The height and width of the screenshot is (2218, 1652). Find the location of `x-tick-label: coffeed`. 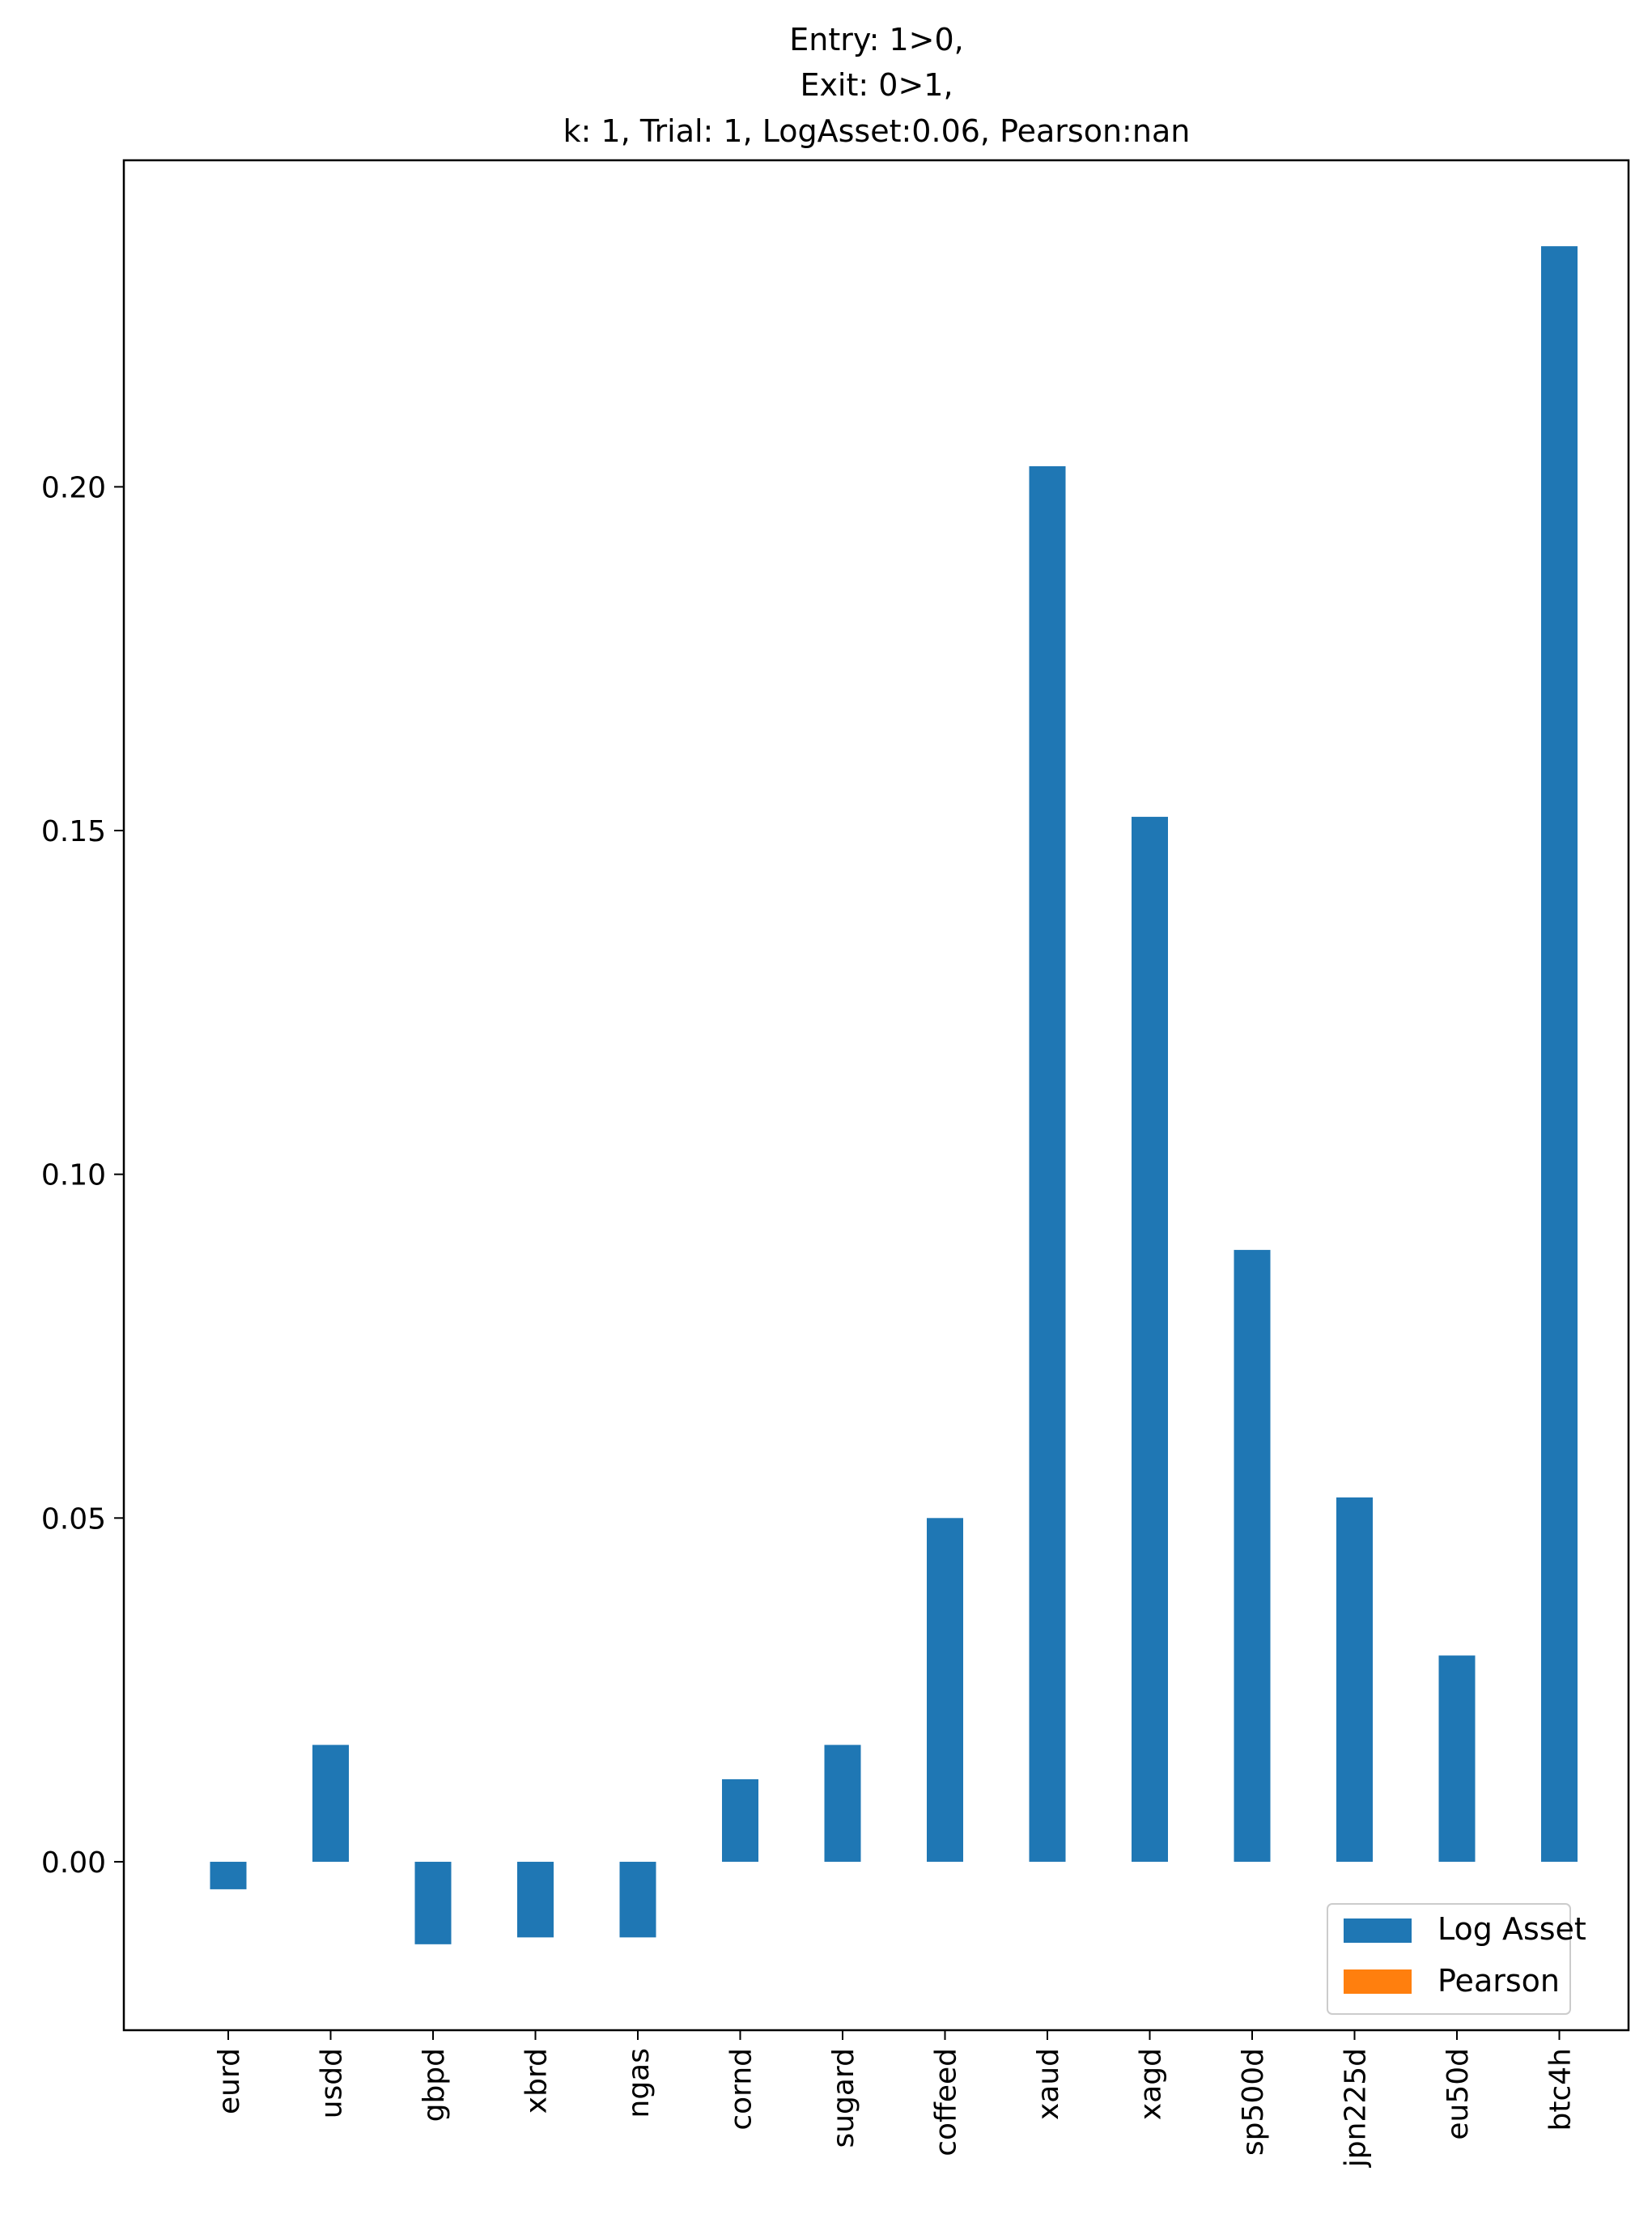

x-tick-label: coffeed is located at coordinates (947, 2102).